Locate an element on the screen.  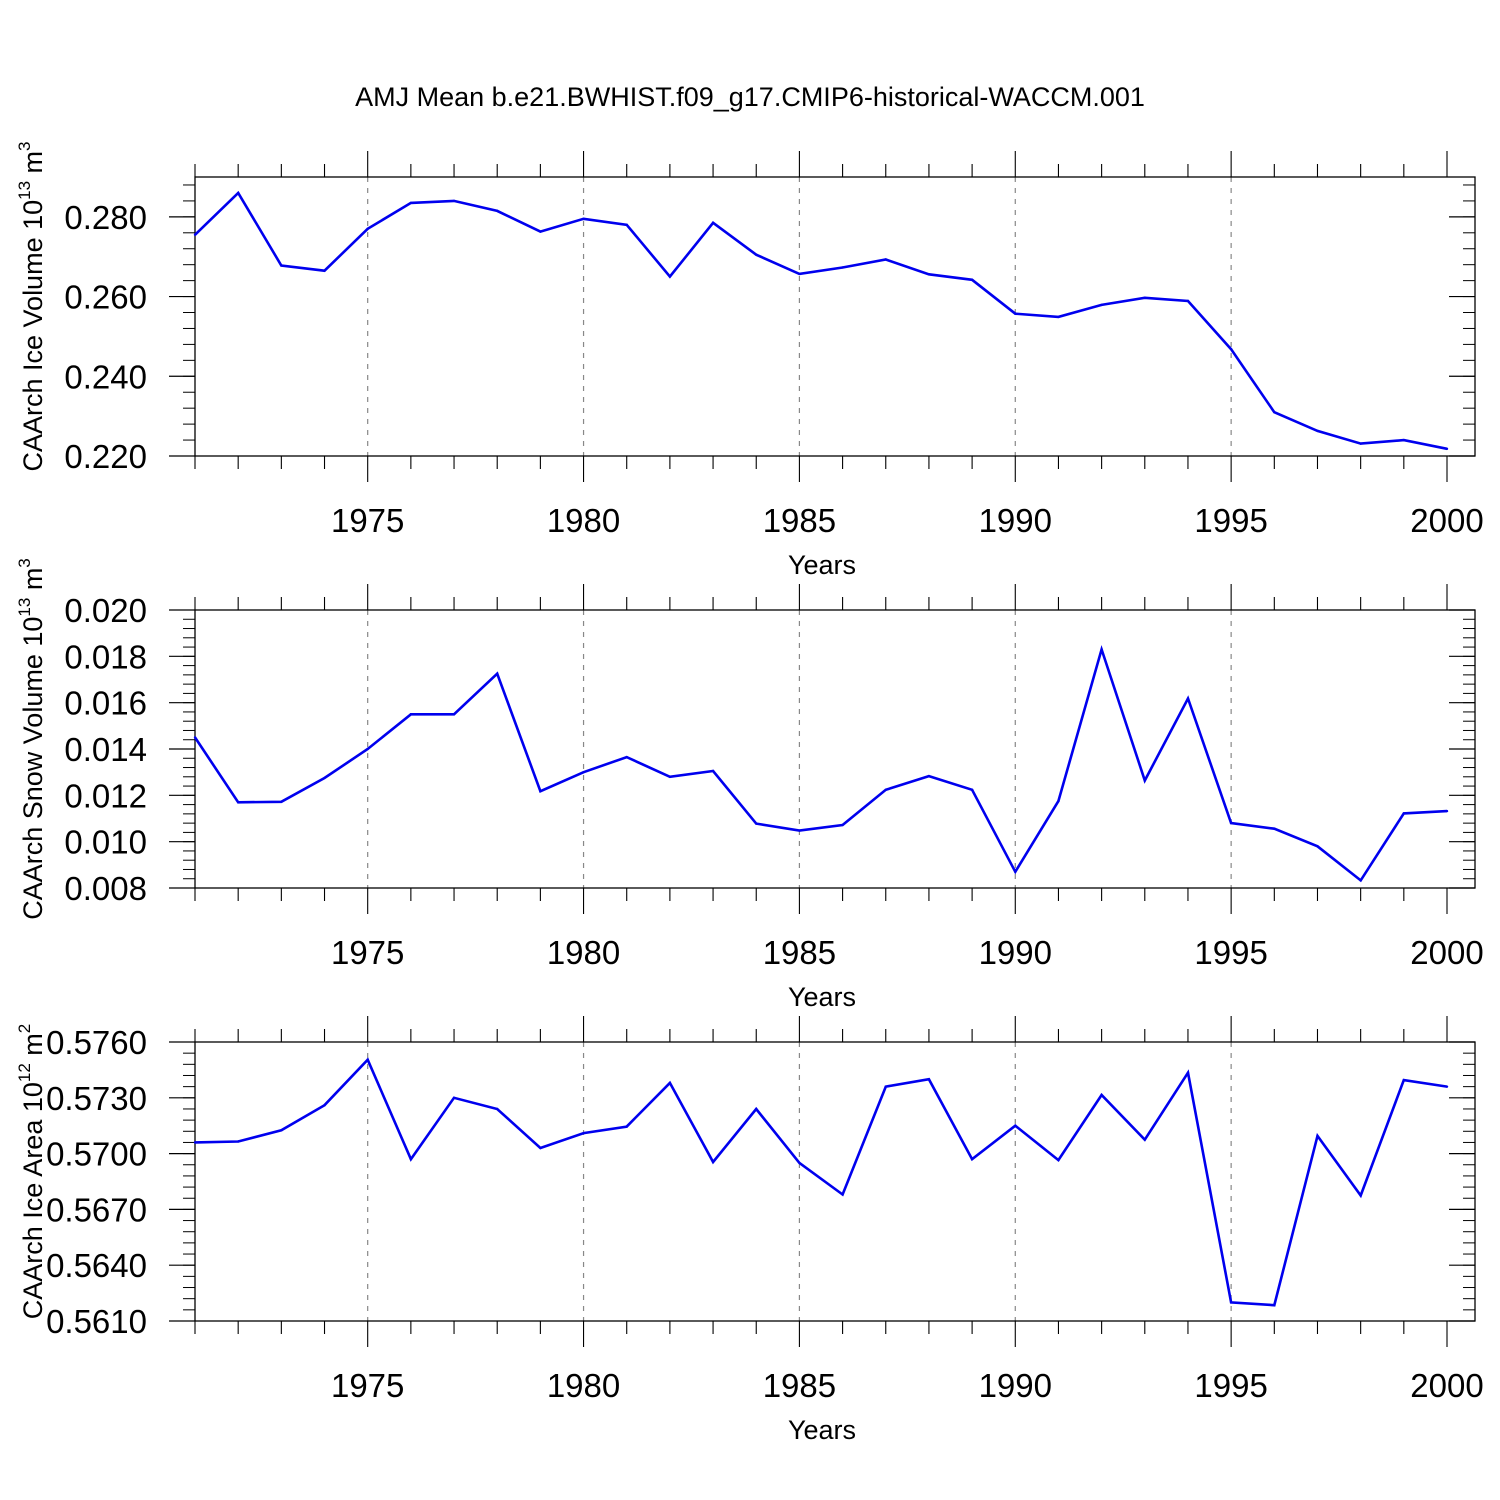
y-tick-label: 0.260 is located at coordinates (105, 297).